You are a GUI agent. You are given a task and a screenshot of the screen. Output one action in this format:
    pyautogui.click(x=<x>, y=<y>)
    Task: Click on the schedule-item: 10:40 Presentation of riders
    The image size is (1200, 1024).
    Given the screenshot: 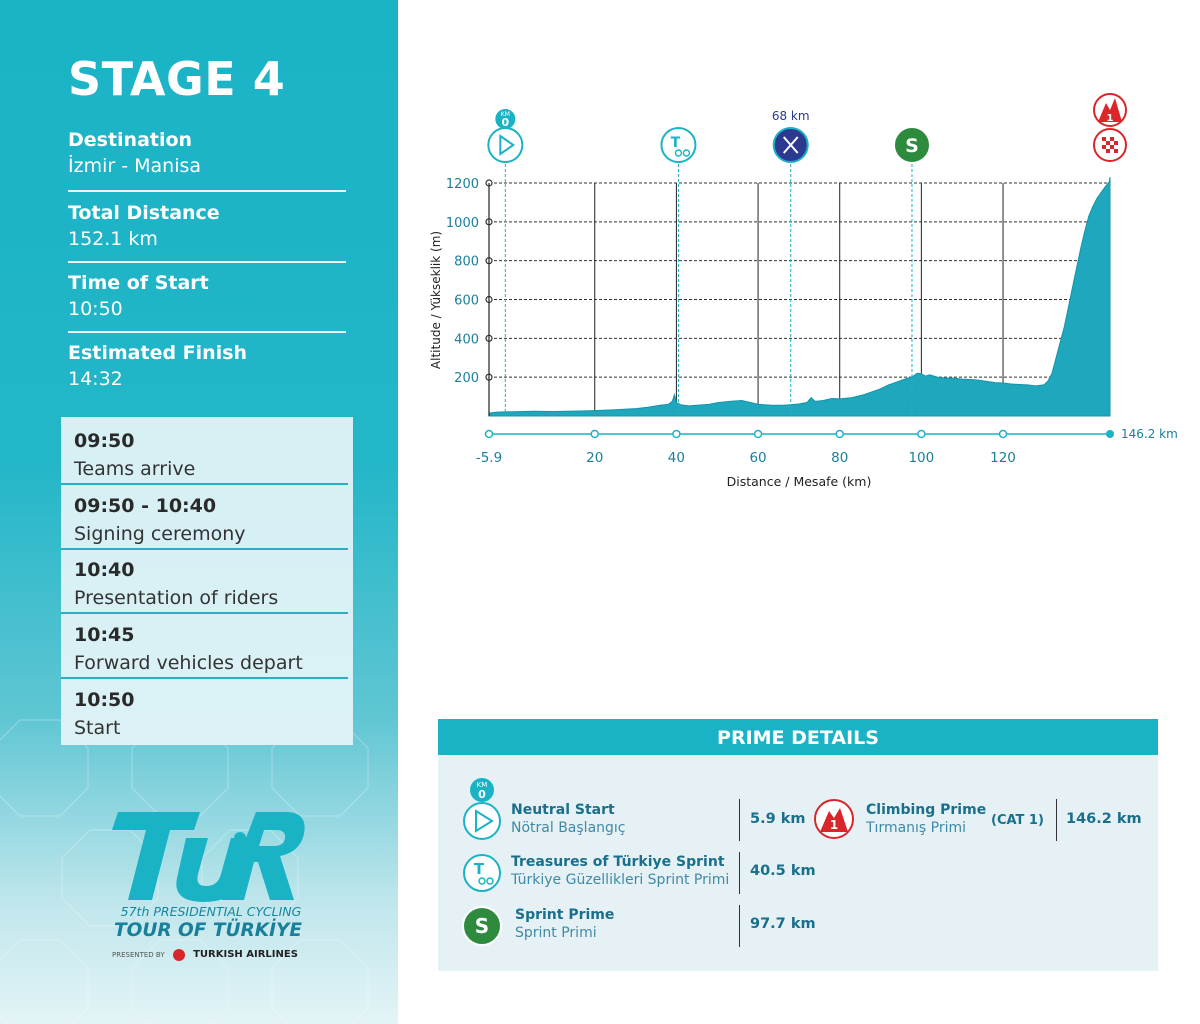 What is the action you would take?
    pyautogui.click(x=207, y=582)
    